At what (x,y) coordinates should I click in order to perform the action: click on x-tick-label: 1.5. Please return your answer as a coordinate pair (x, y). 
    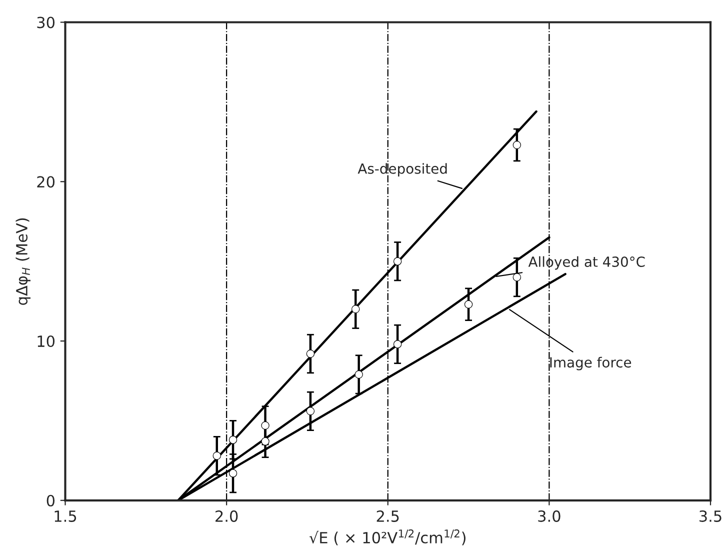
    Looking at the image, I should click on (65, 516).